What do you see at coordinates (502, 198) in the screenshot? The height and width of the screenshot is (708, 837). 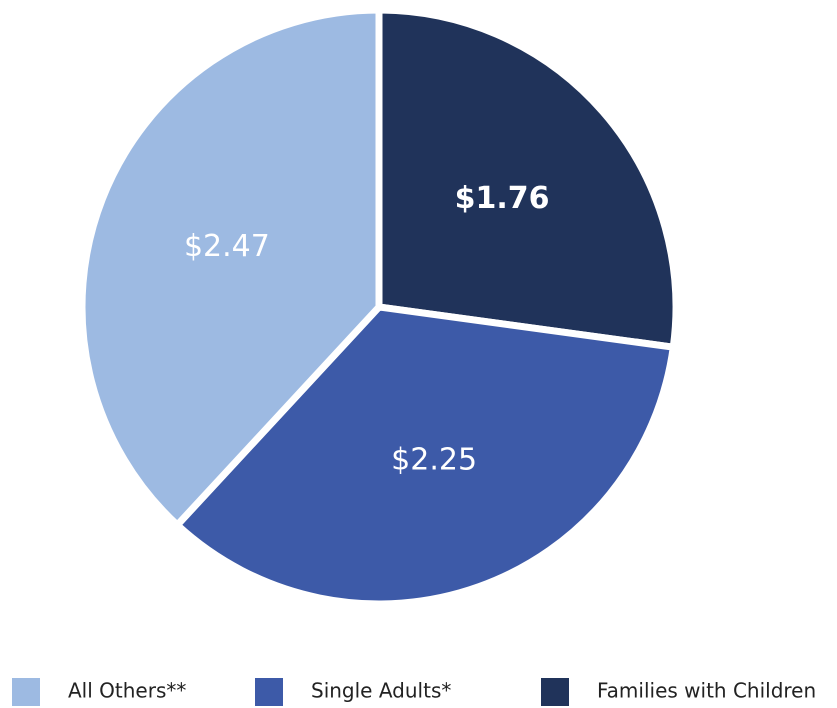 I see `data-label: $1.76` at bounding box center [502, 198].